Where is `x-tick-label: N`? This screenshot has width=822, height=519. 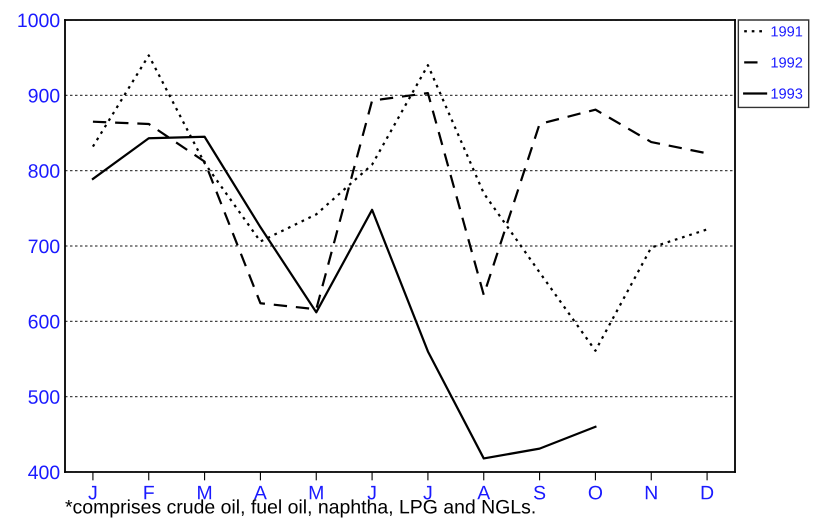 x-tick-label: N is located at coordinates (651, 493).